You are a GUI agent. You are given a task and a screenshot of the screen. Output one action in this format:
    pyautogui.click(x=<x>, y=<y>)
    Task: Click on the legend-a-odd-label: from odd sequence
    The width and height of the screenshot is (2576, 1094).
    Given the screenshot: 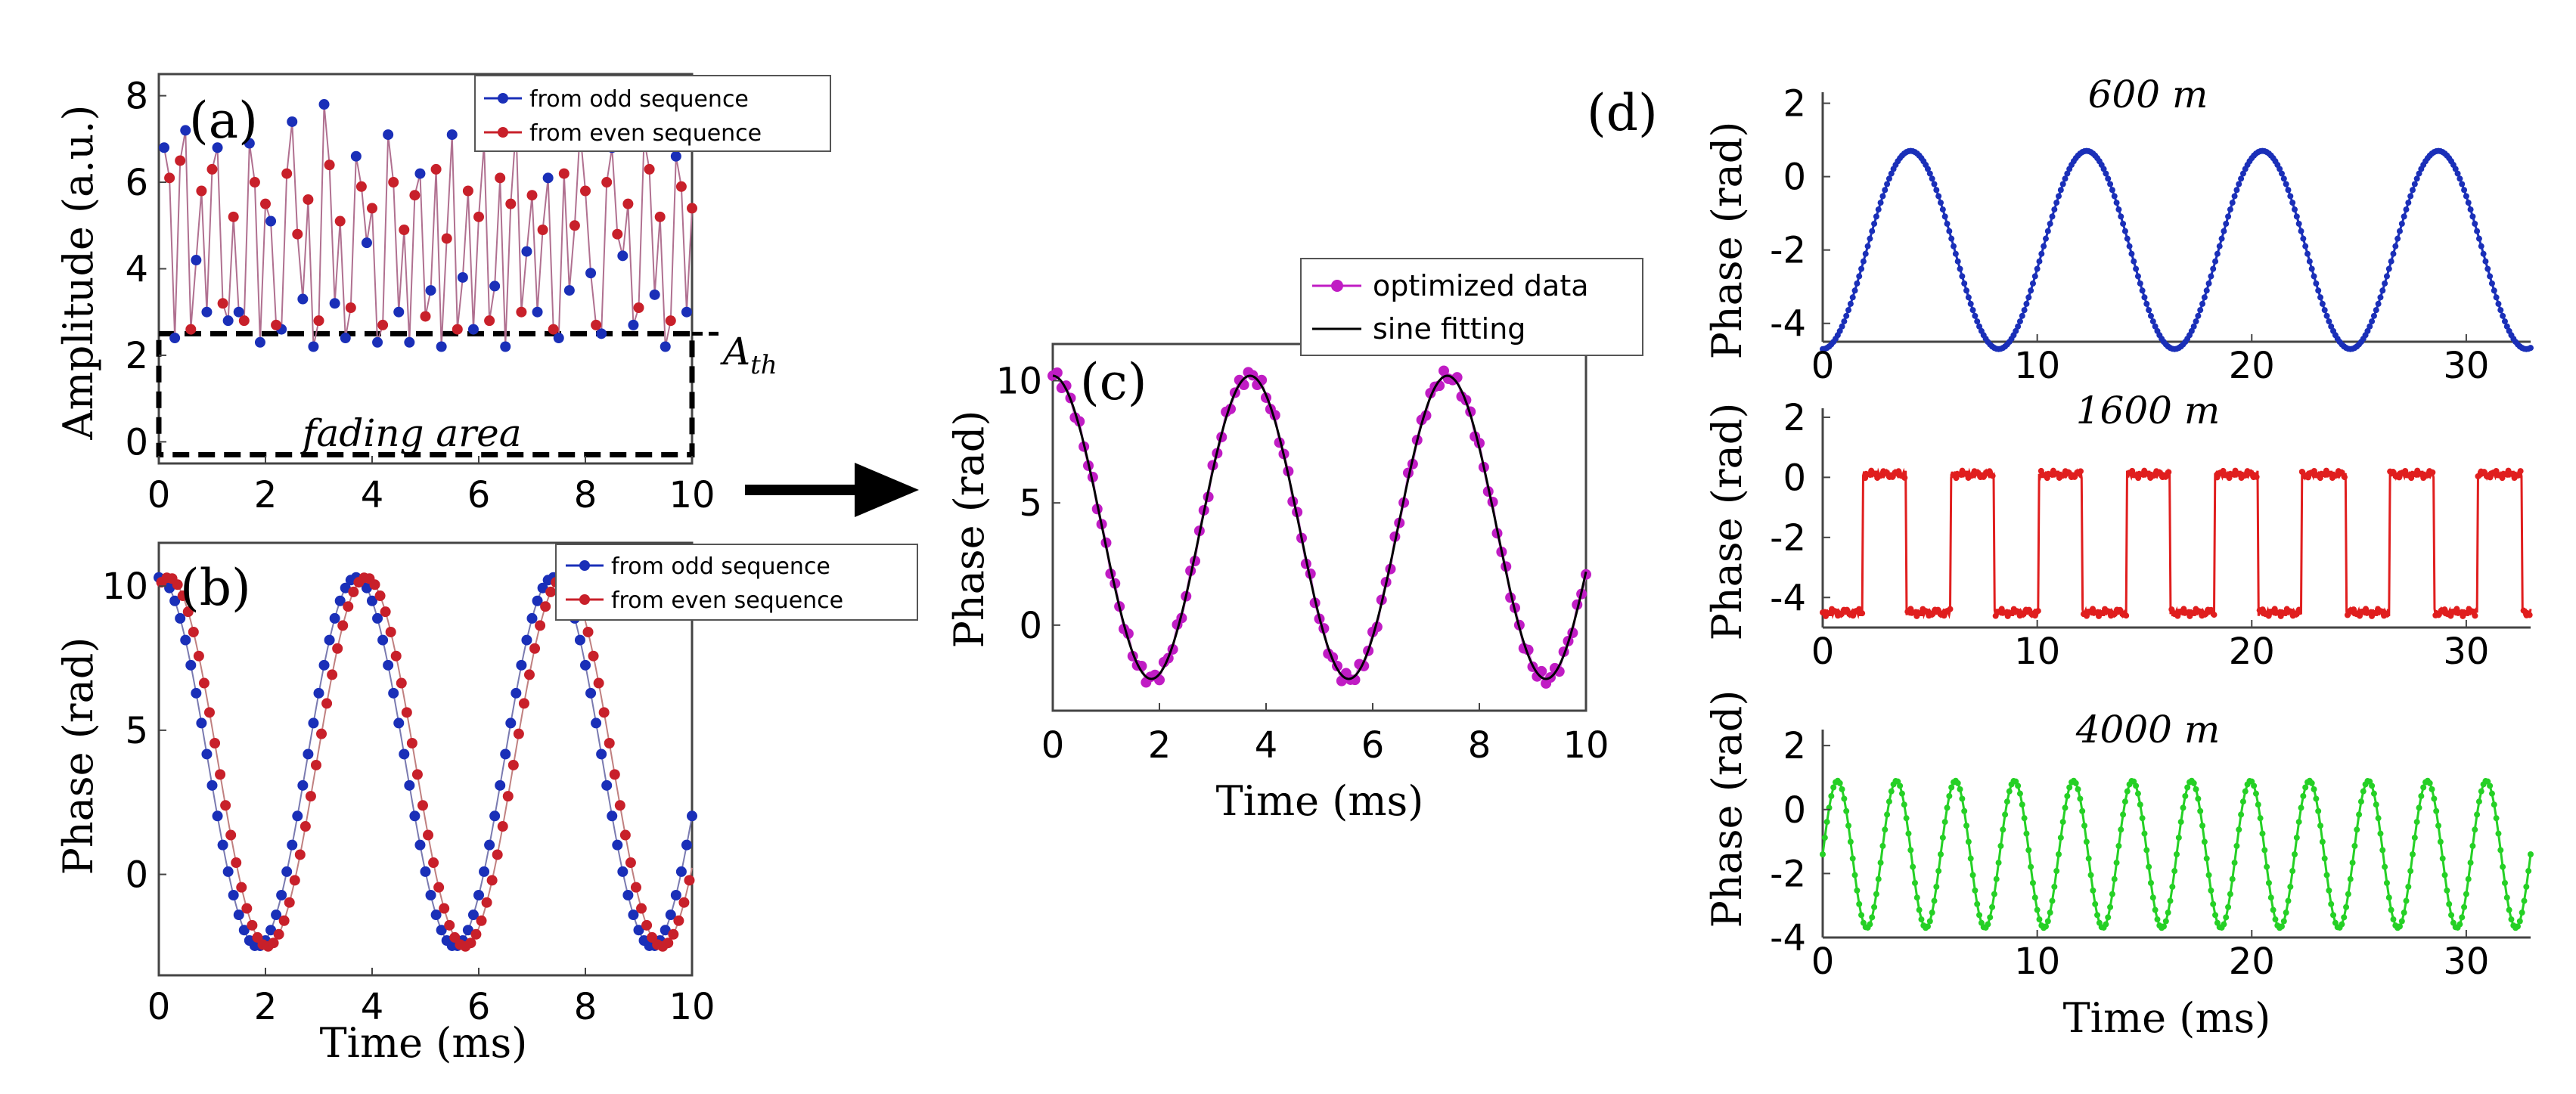 What is the action you would take?
    pyautogui.click(x=639, y=99)
    